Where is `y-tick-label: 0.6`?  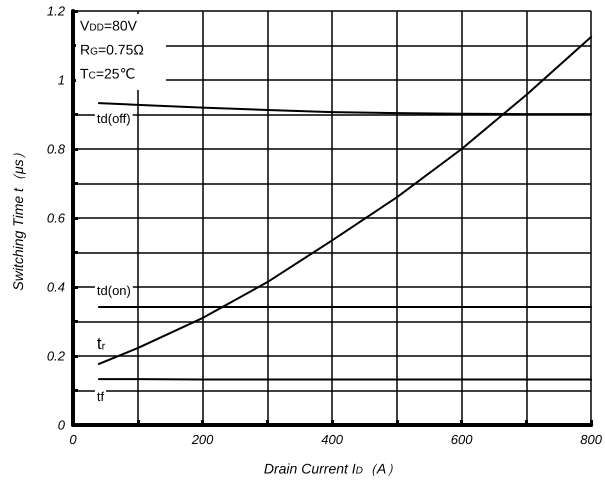
y-tick-label: 0.6 is located at coordinates (56, 218).